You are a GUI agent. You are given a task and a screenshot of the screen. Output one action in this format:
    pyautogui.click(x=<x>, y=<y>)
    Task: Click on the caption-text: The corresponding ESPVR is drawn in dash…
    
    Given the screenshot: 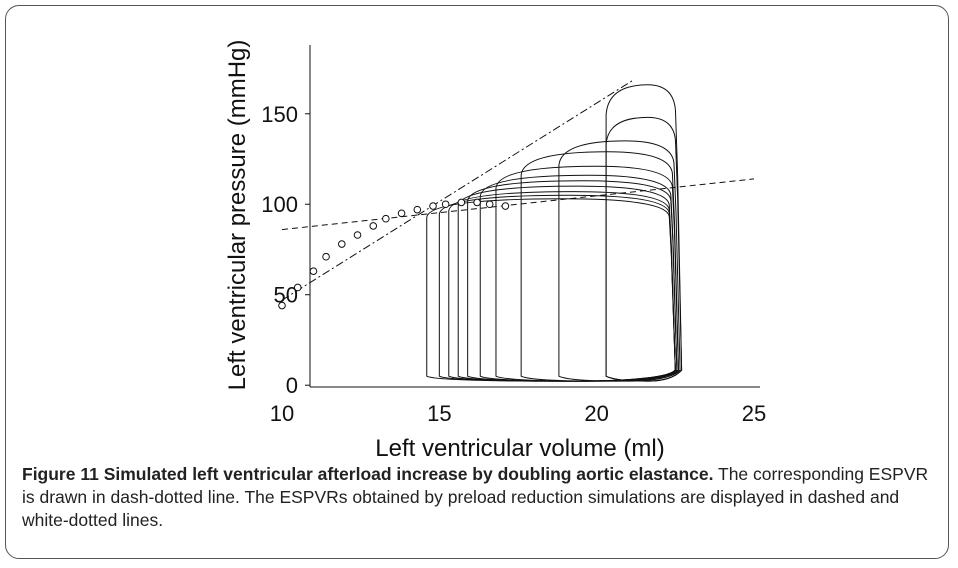 What is the action you would take?
    pyautogui.click(x=475, y=497)
    